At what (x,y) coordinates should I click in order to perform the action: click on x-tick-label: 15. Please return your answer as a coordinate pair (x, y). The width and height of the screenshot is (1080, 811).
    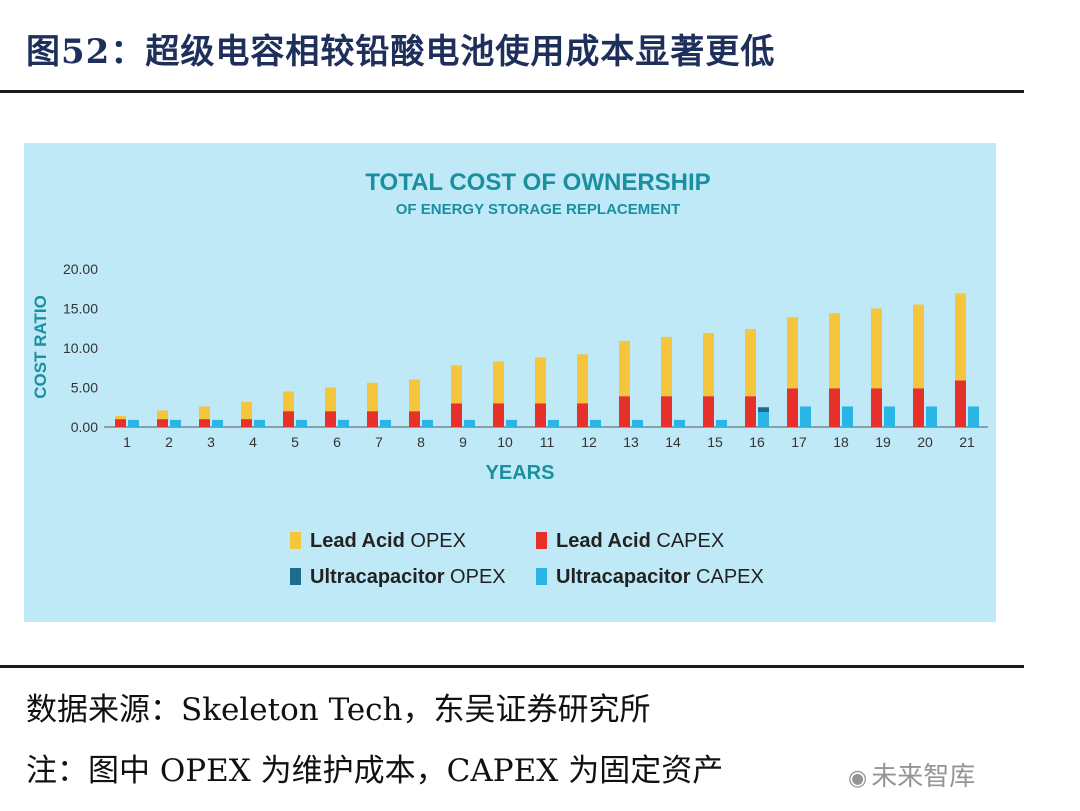
    Looking at the image, I should click on (715, 442).